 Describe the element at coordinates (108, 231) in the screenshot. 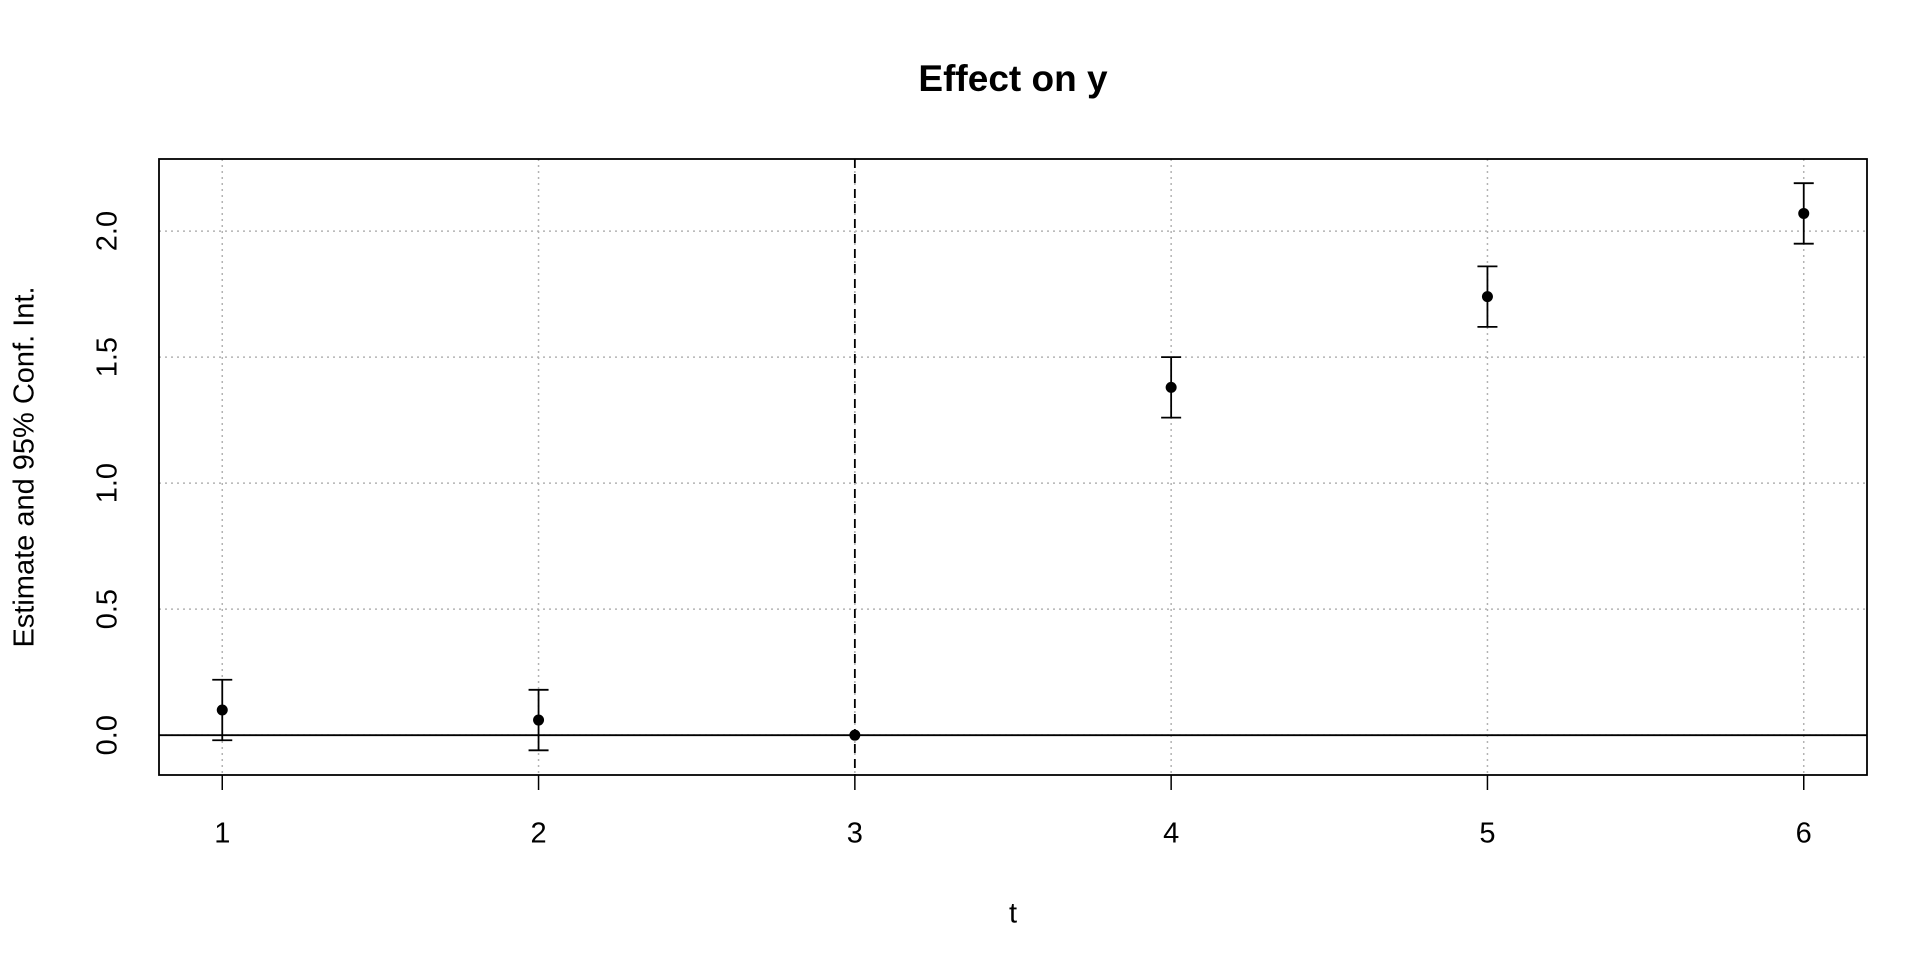

I see `y-tick-label: 2.0` at that location.